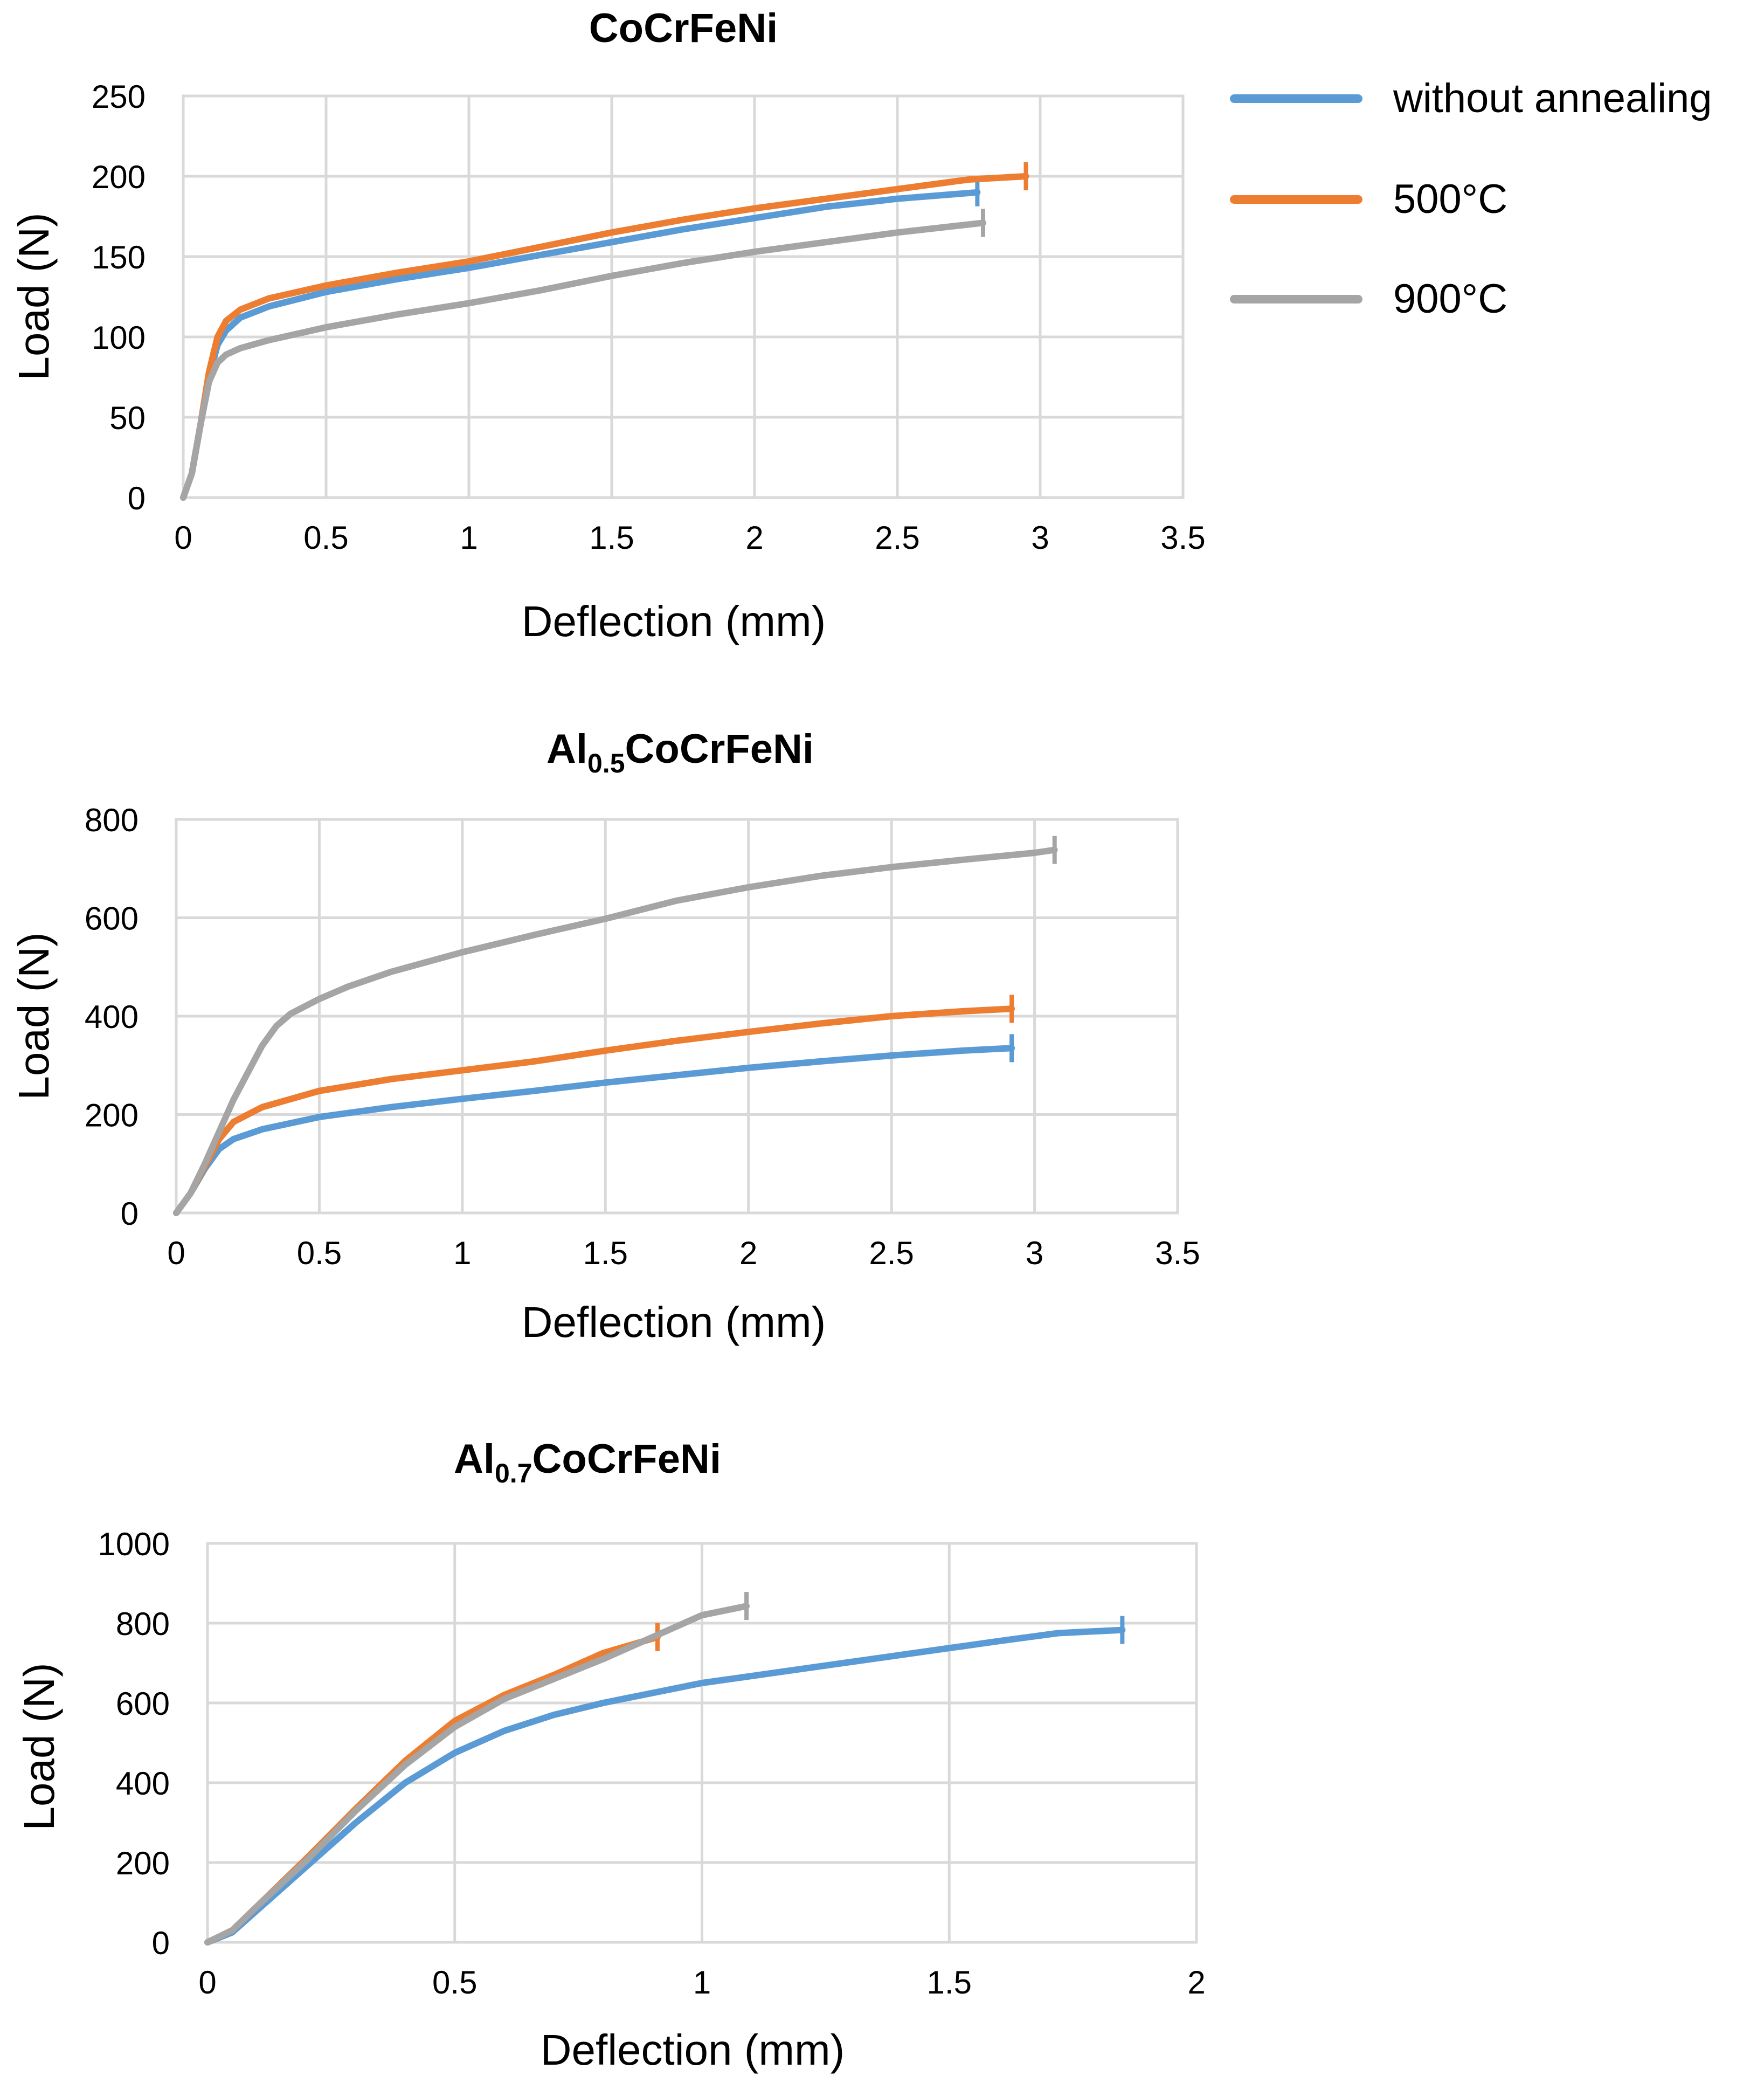 The image size is (1764, 2083). Describe the element at coordinates (112, 820) in the screenshot. I see `chart-2-ytick-label: 800` at that location.